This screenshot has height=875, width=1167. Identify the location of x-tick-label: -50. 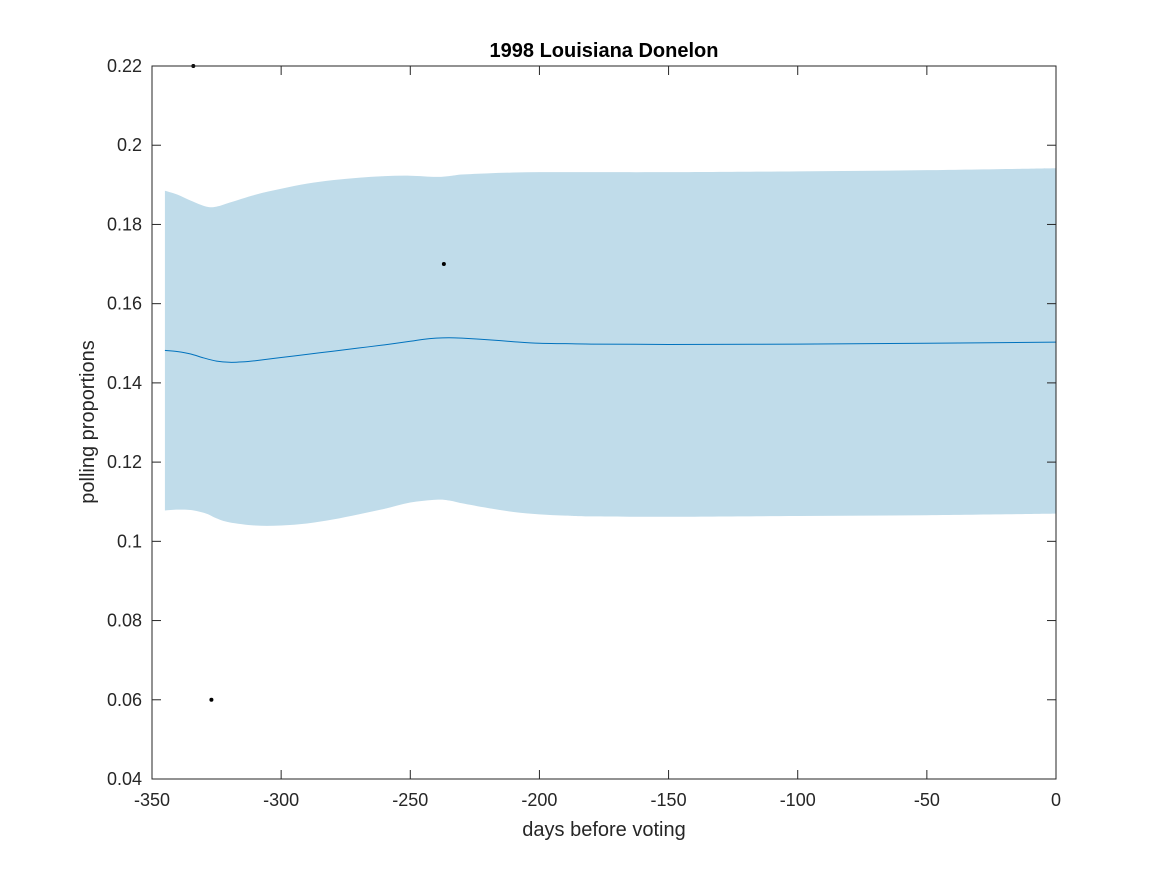
(927, 800).